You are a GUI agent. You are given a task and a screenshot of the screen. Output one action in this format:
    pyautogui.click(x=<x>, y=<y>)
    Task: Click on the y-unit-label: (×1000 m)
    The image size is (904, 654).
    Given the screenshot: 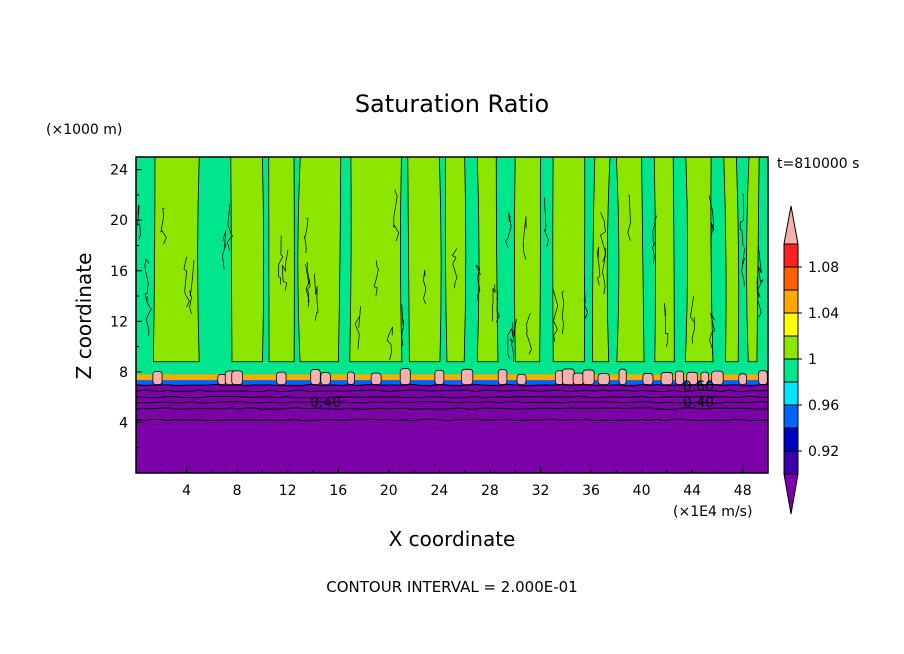 What is the action you would take?
    pyautogui.click(x=84, y=130)
    